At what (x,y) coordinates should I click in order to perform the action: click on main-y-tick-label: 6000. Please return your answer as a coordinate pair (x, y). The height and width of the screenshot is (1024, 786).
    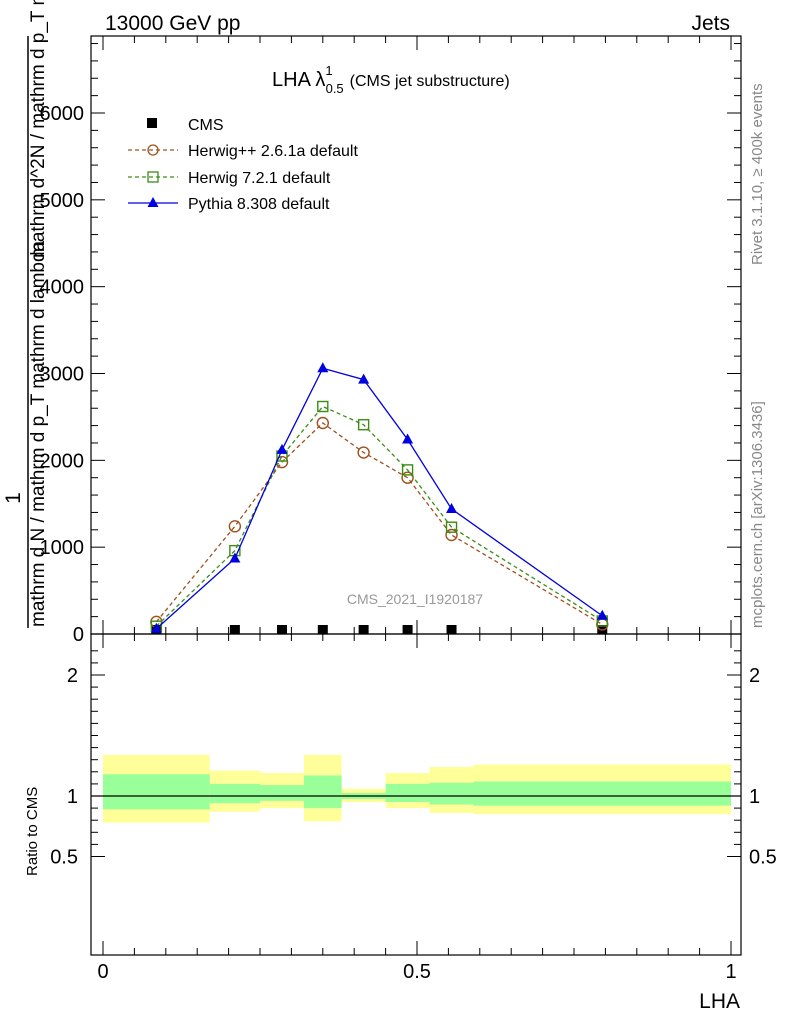
    Looking at the image, I should click on (62, 114).